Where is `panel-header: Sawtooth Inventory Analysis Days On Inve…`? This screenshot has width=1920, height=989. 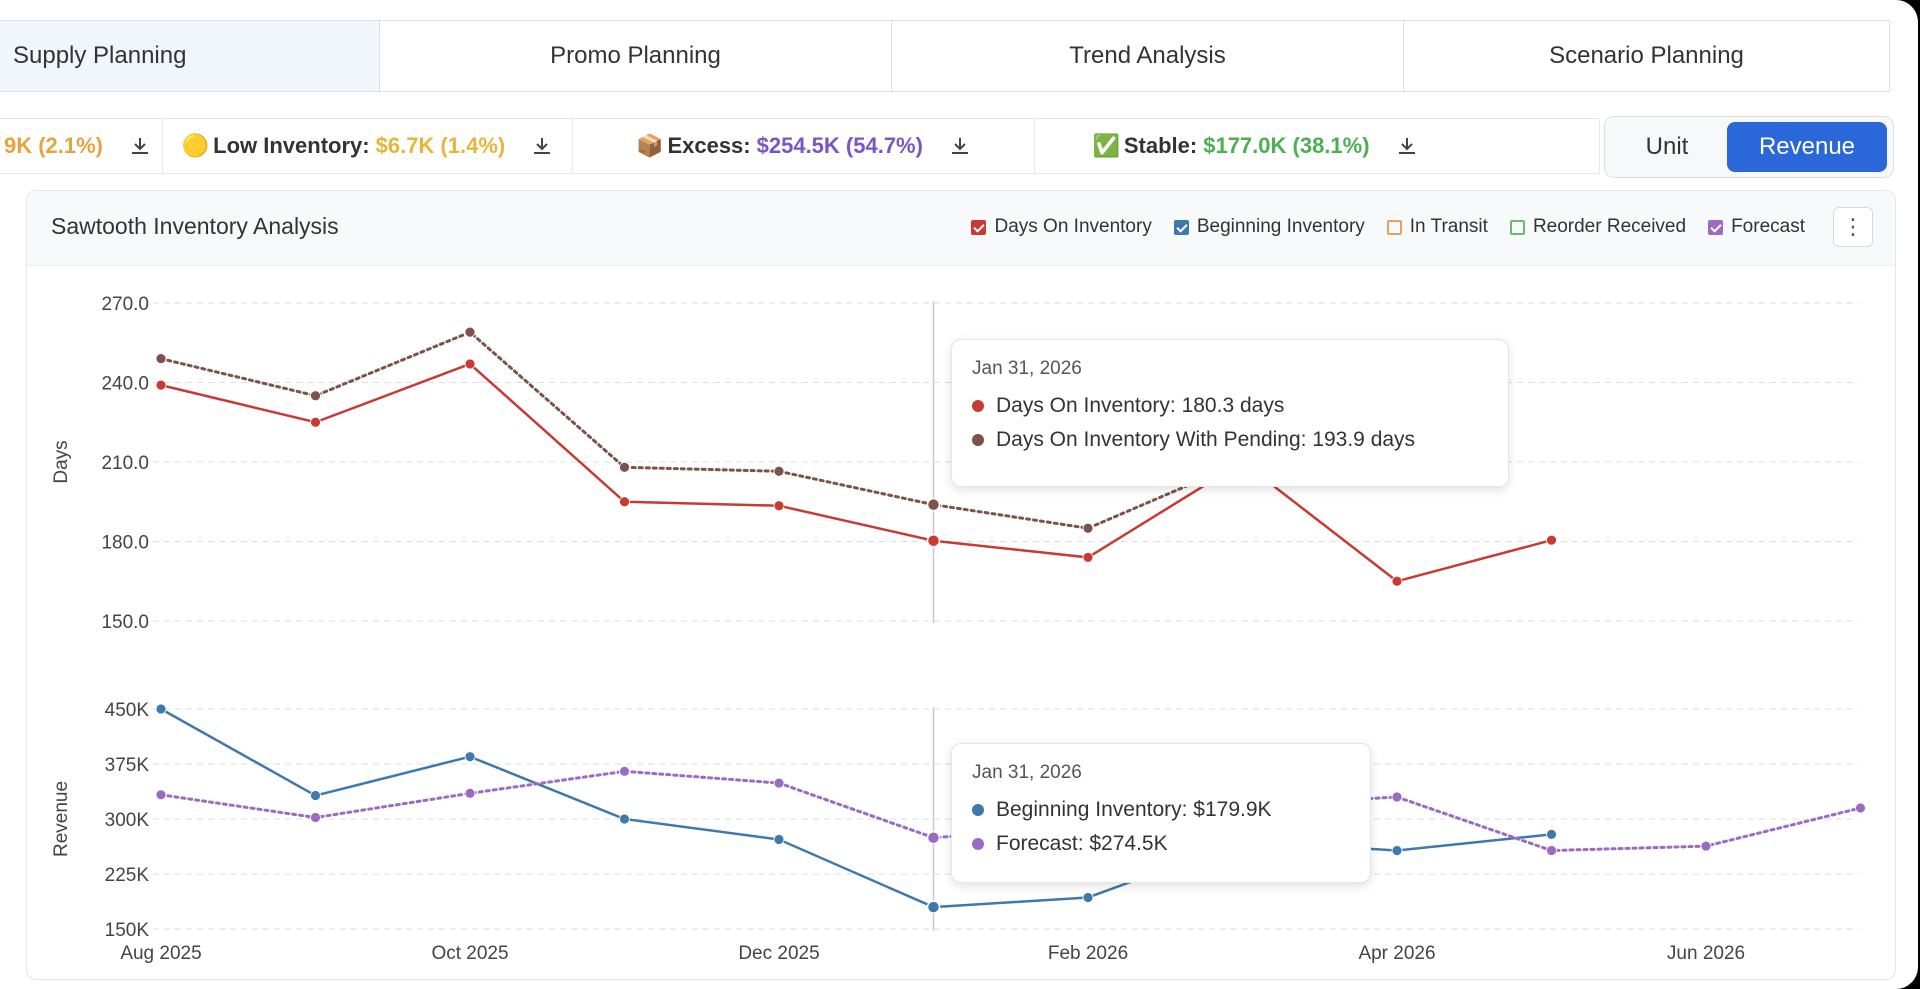
panel-header: Sawtooth Inventory Analysis Days On Inve… is located at coordinates (961, 228).